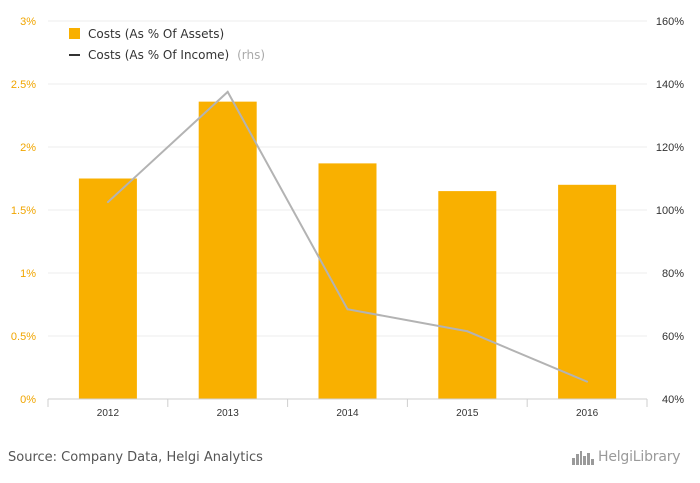  What do you see at coordinates (587, 381) in the screenshot?
I see `line-point-2016` at bounding box center [587, 381].